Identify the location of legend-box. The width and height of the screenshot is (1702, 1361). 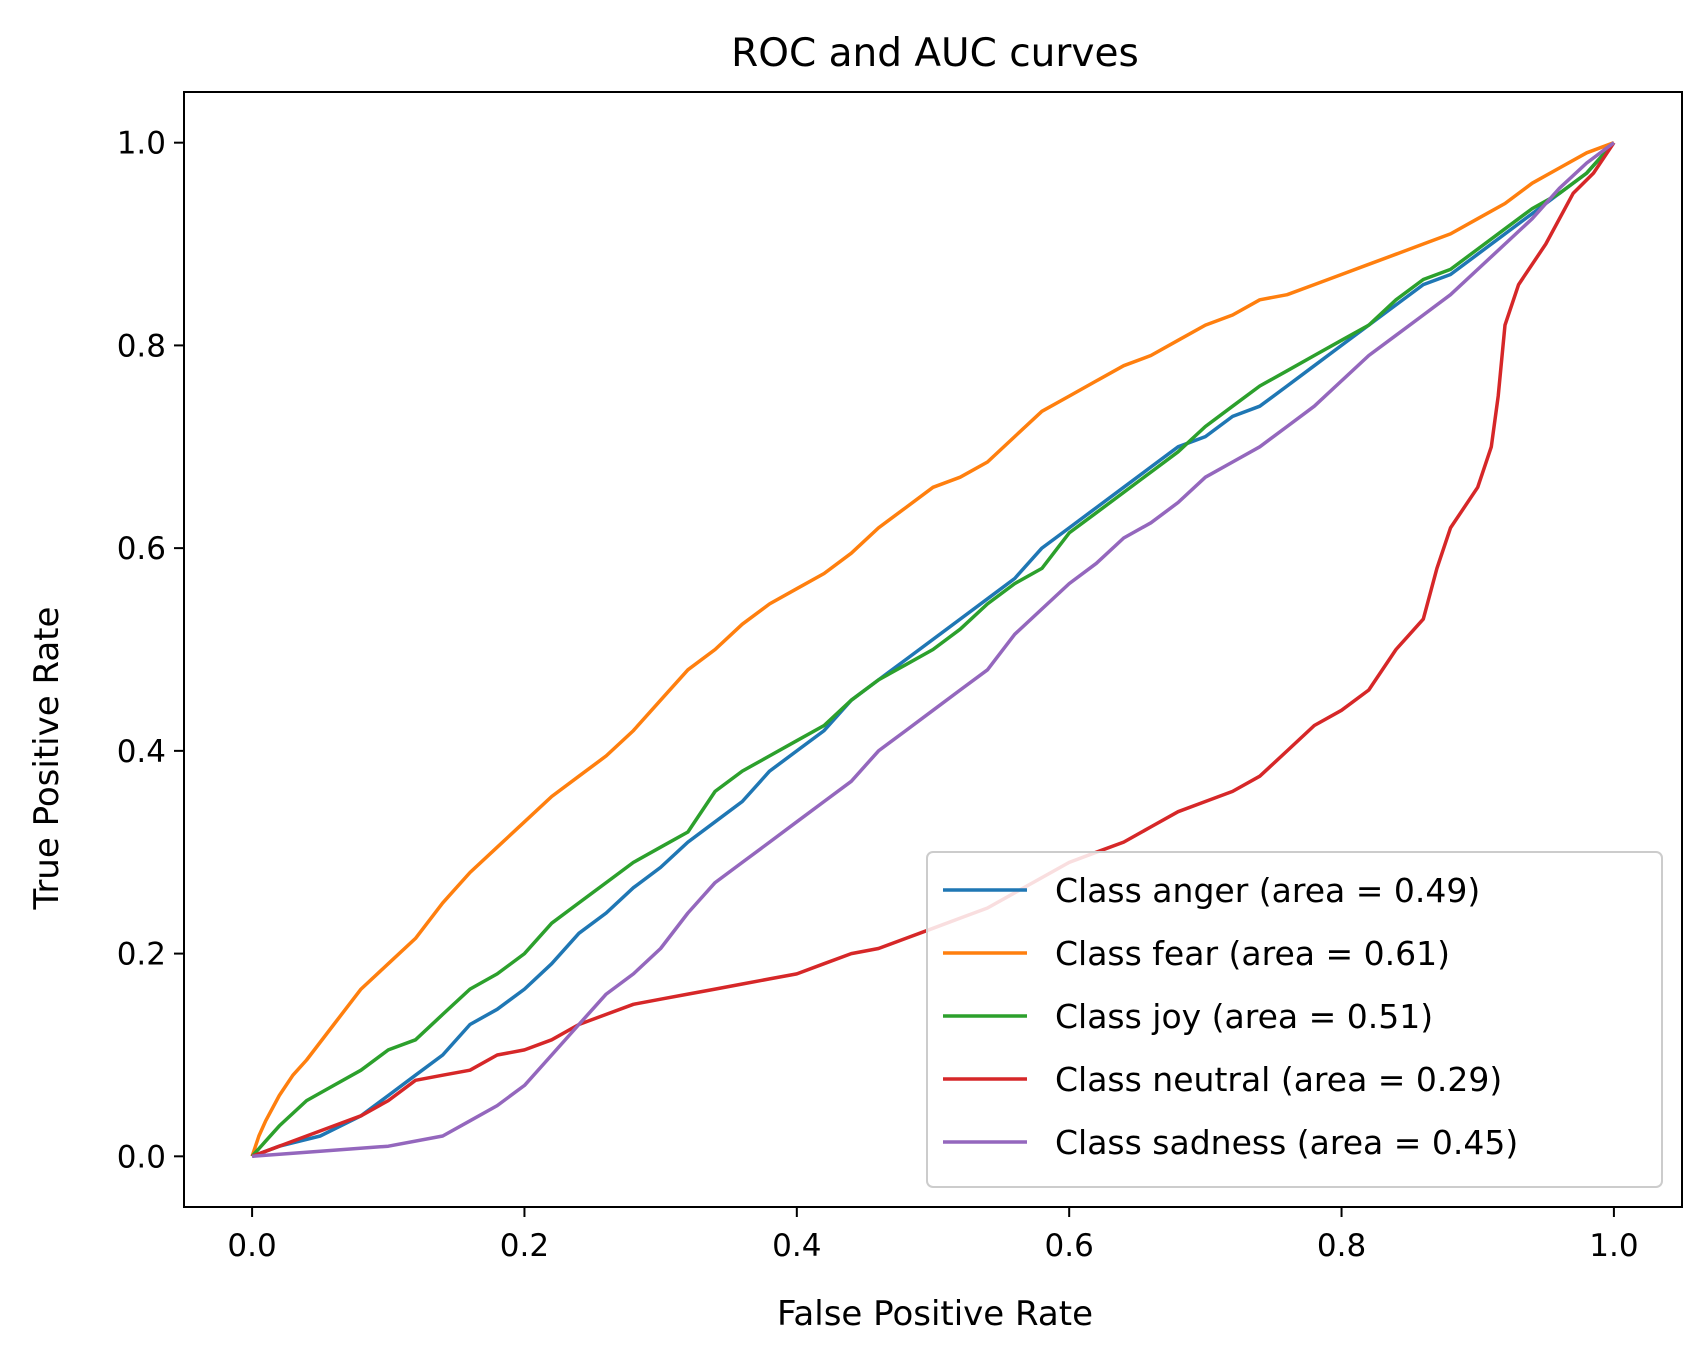
(1294, 1019).